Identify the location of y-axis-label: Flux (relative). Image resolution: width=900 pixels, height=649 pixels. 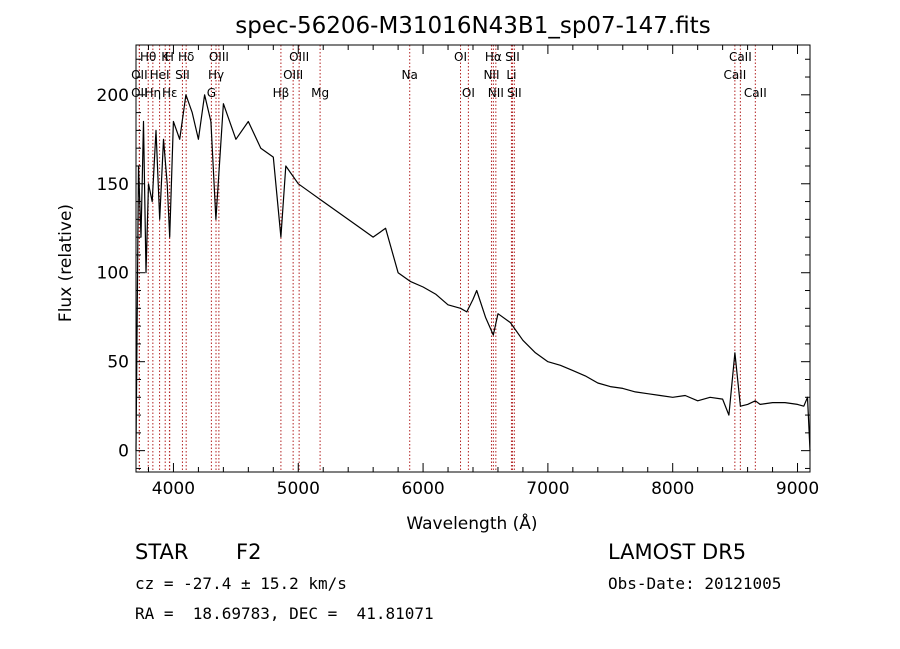
(66, 263).